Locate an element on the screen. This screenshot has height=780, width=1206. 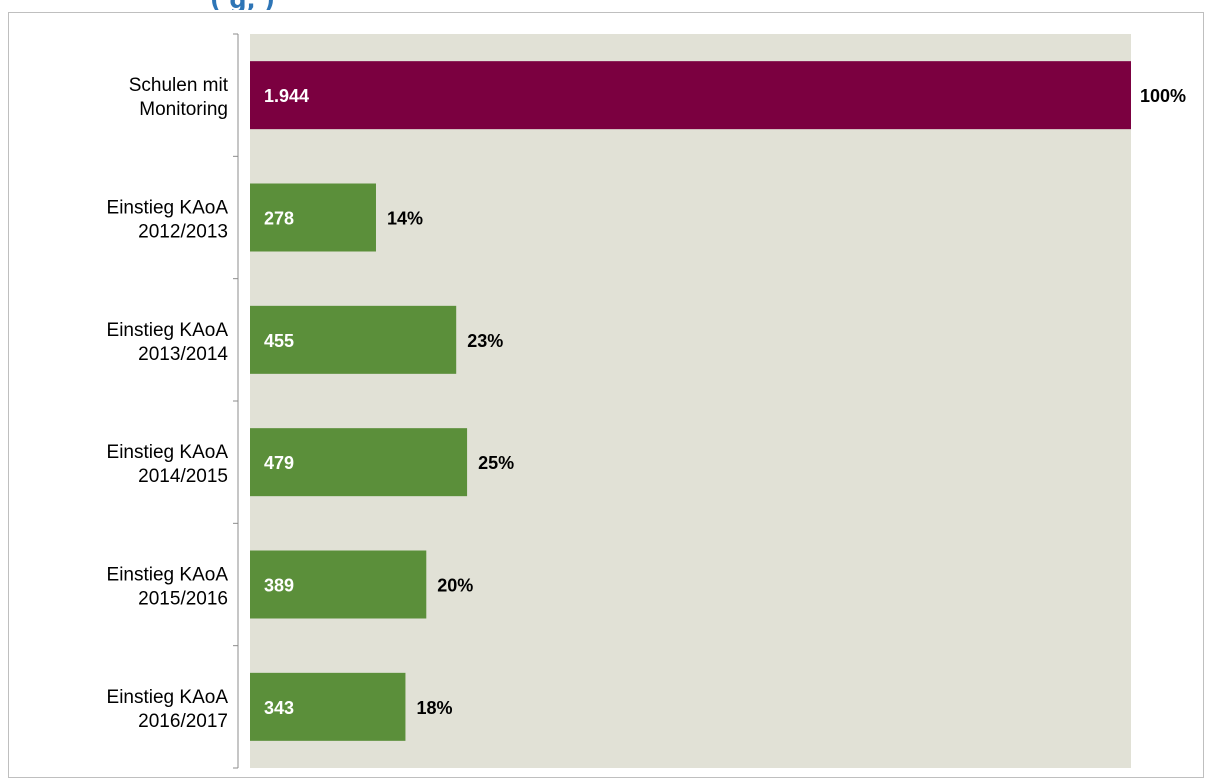
bar-value-label: 479 is located at coordinates (279, 463).